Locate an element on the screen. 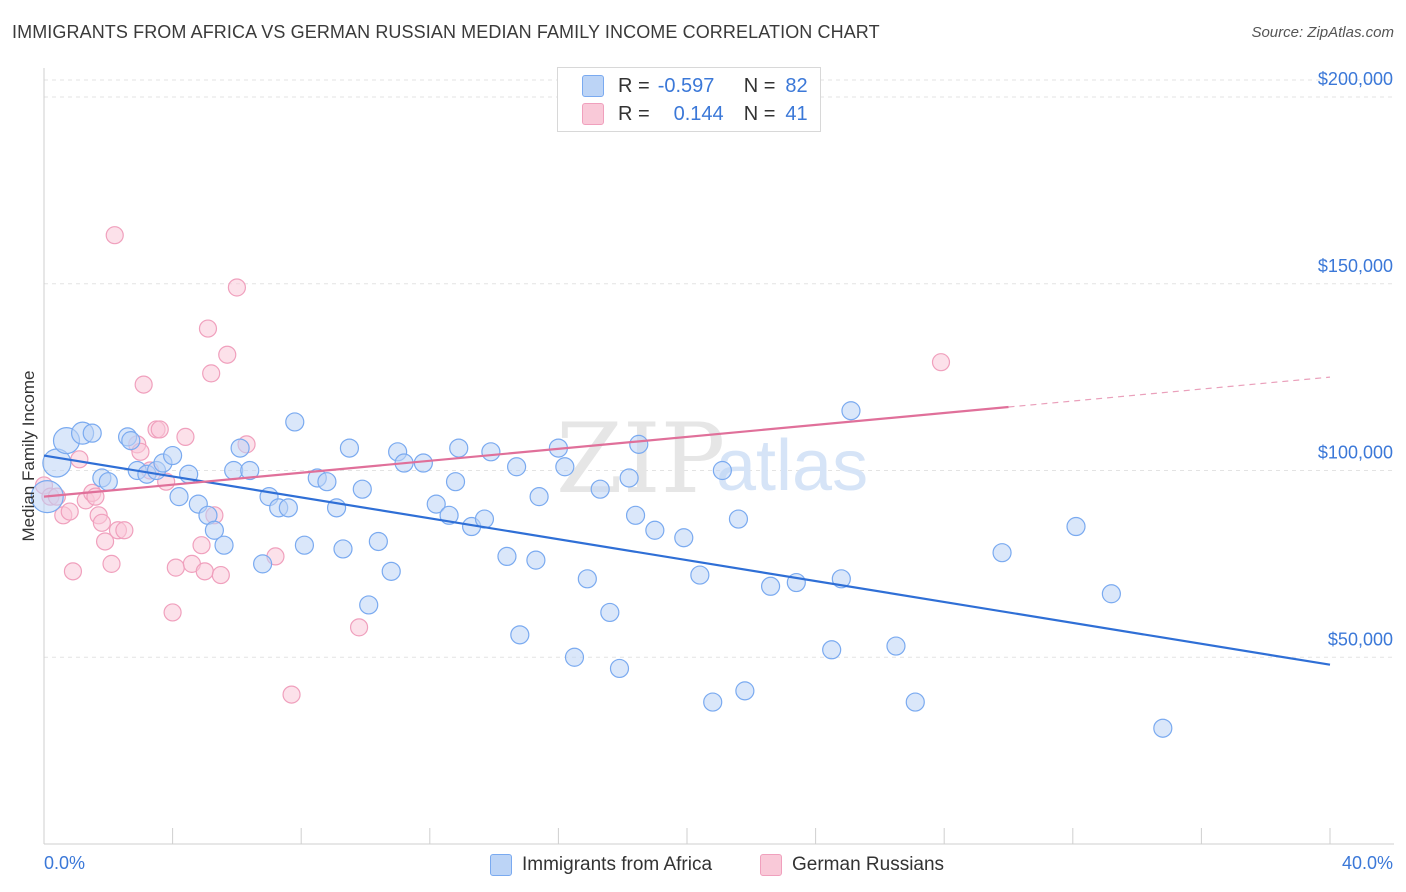  legend: R = -0.597 N = 82 R = 0.144 N = 41 is located at coordinates (689, 99).